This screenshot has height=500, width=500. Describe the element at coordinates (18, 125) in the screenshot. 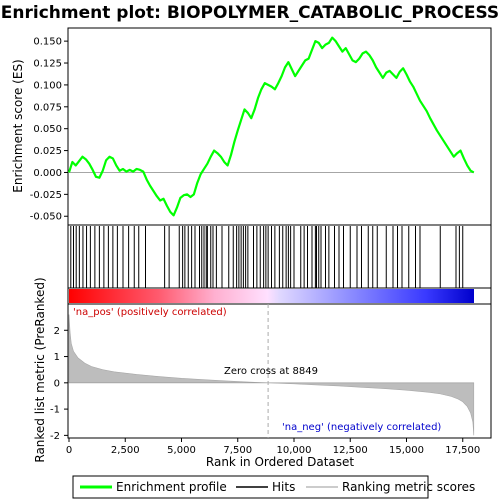

I see `es-y-axis-label: Enrichment score (ES)` at that location.